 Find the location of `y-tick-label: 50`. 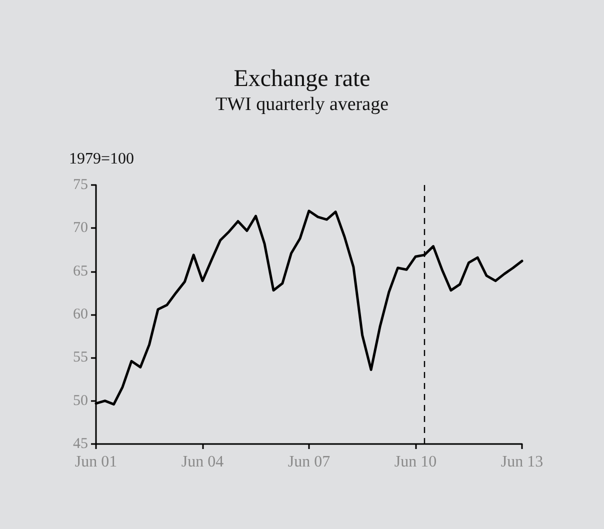

y-tick-label: 50 is located at coordinates (80, 400).